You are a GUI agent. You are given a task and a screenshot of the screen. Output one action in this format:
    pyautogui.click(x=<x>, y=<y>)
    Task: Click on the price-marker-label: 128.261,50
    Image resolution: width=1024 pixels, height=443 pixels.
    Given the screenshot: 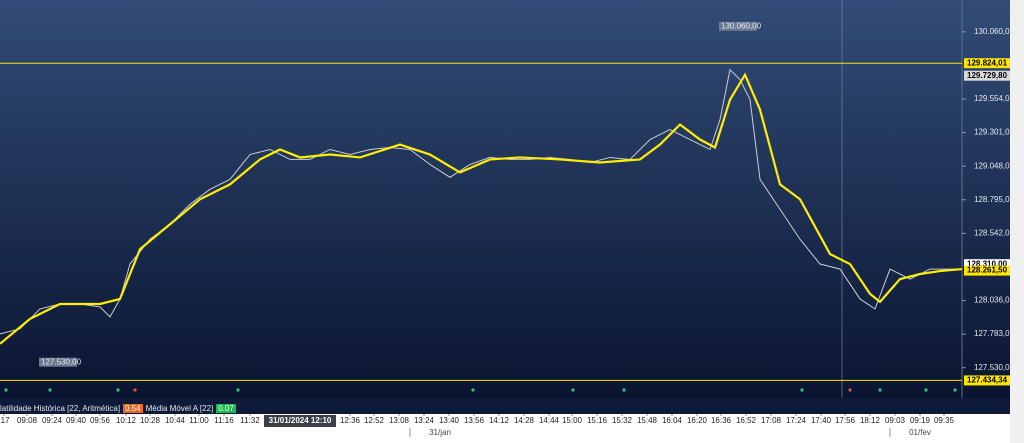 What is the action you would take?
    pyautogui.click(x=987, y=270)
    